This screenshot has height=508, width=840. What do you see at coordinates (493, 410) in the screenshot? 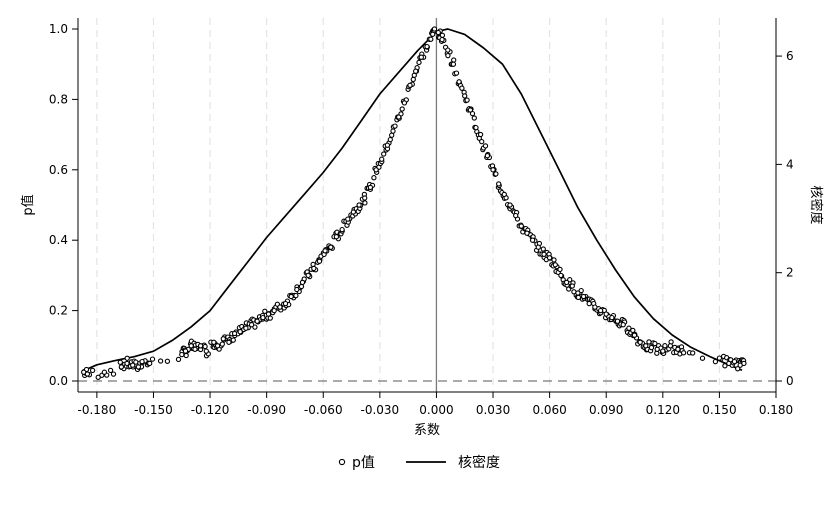
I see `x-tick-label: 0.030` at bounding box center [493, 410].